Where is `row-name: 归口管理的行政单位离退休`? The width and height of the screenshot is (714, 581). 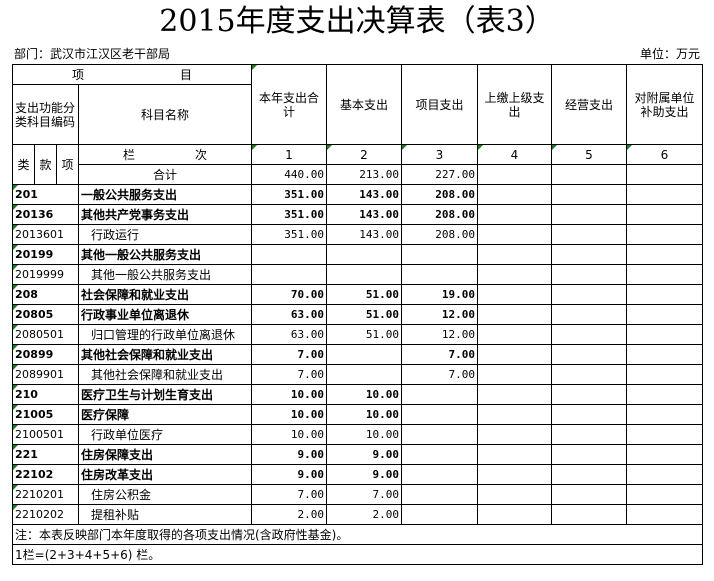
row-name: 归口管理的行政单位离退休 is located at coordinates (165, 334).